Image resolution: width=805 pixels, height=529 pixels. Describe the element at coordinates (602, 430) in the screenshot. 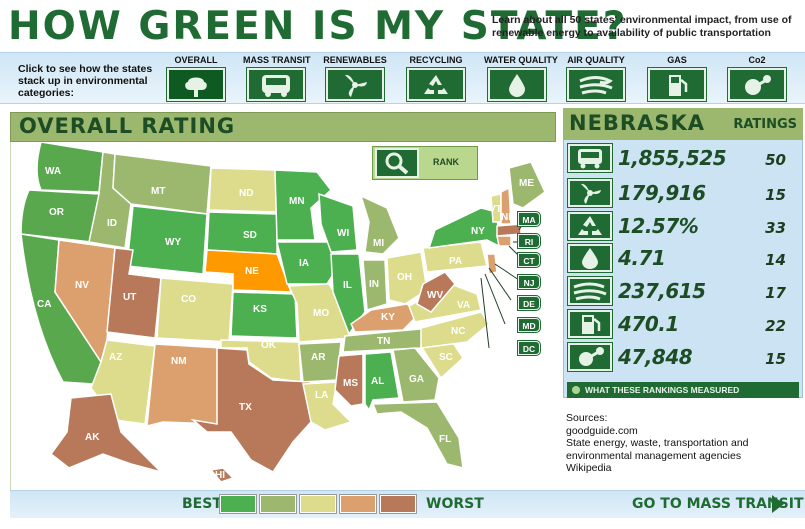

I see `source-line: goodguide.com` at that location.